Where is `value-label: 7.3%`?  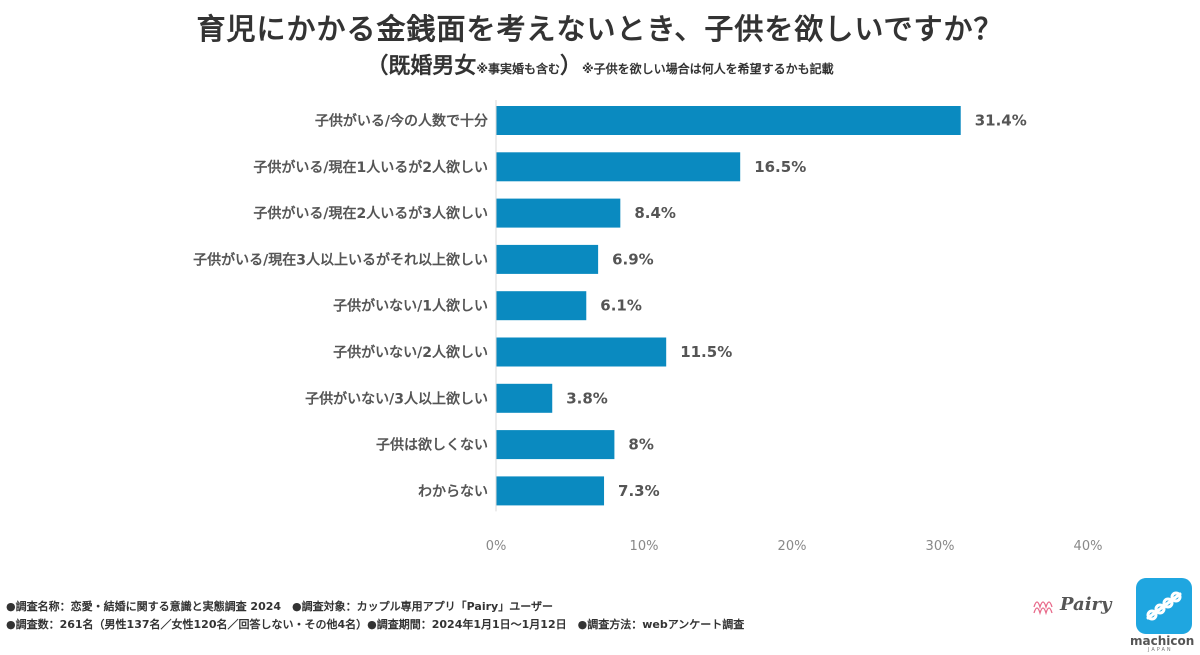
value-label: 7.3% is located at coordinates (639, 491).